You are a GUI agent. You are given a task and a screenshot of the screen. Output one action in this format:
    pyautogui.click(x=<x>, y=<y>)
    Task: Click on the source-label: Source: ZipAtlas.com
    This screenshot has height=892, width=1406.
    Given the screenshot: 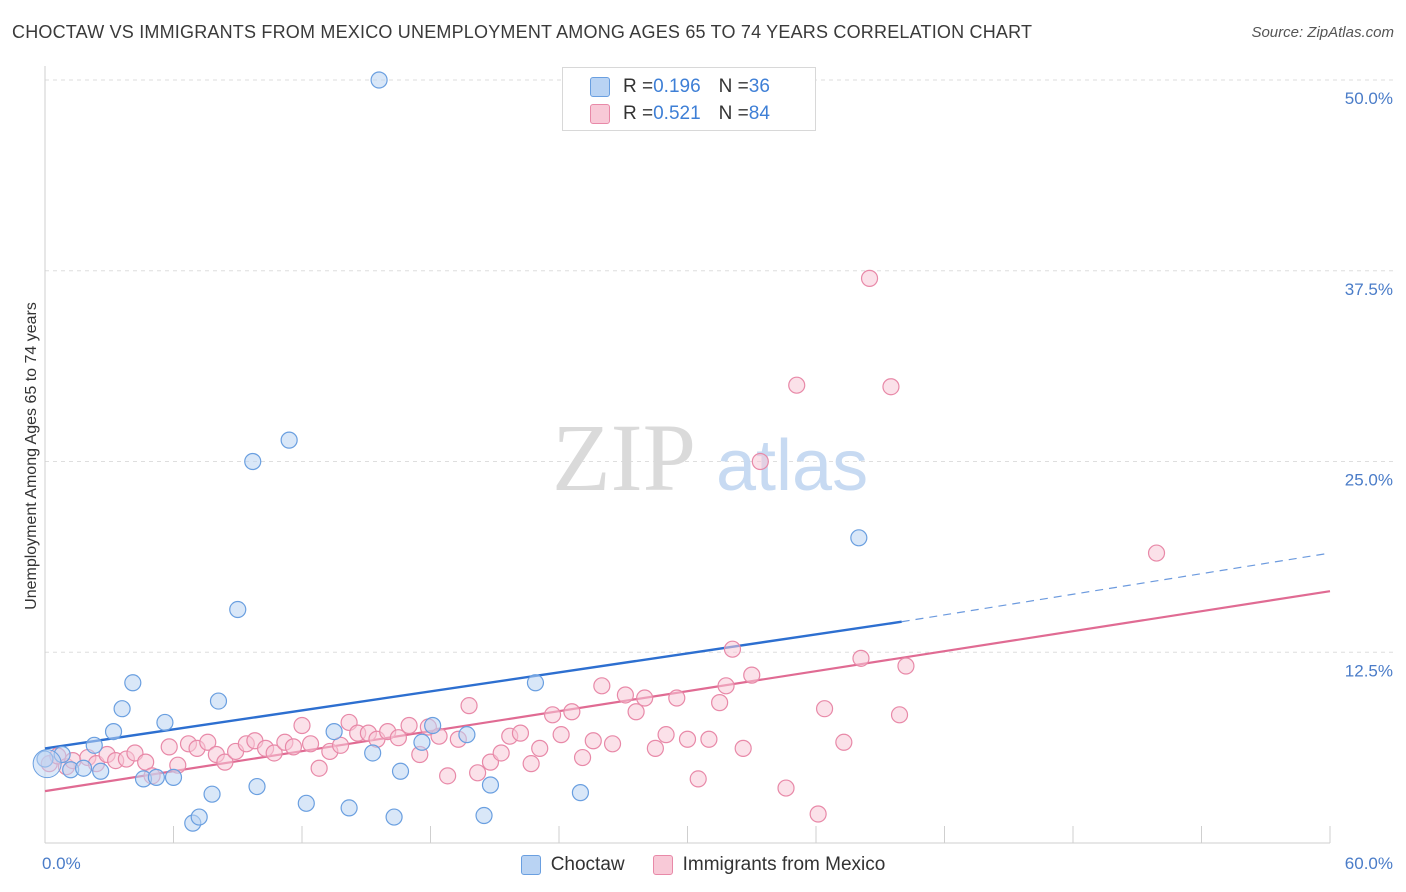 What is the action you would take?
    pyautogui.click(x=1322, y=32)
    